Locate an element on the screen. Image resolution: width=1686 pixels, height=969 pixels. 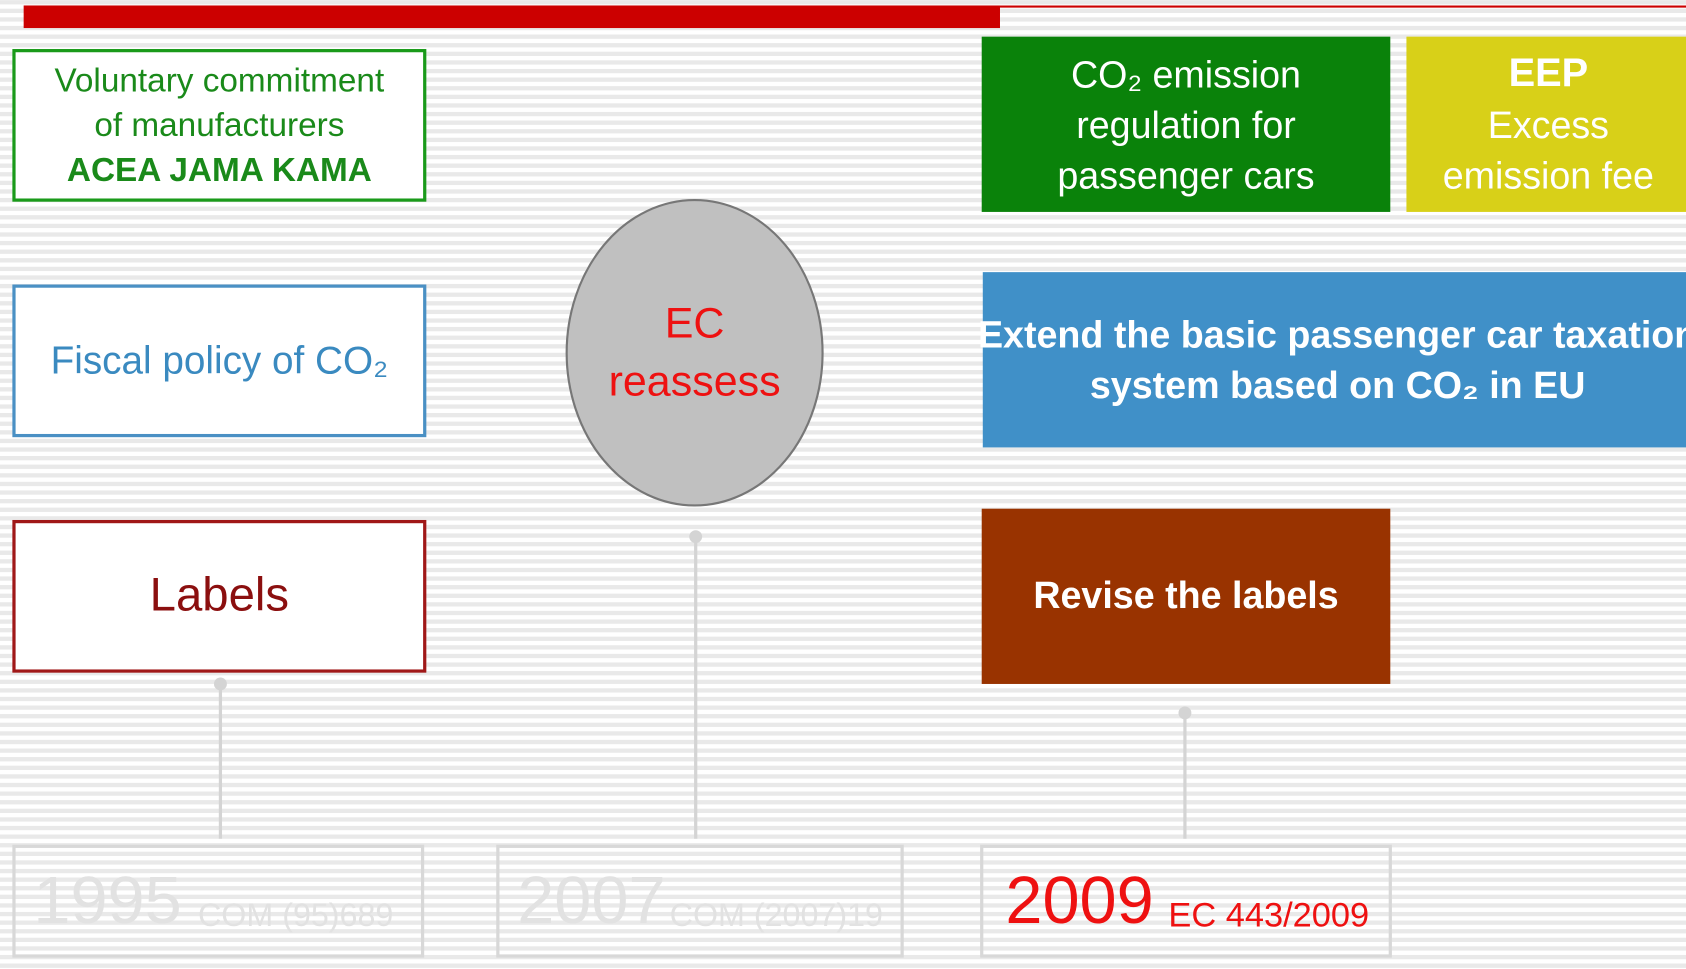
regulation-line: regulation for is located at coordinates (1186, 125).